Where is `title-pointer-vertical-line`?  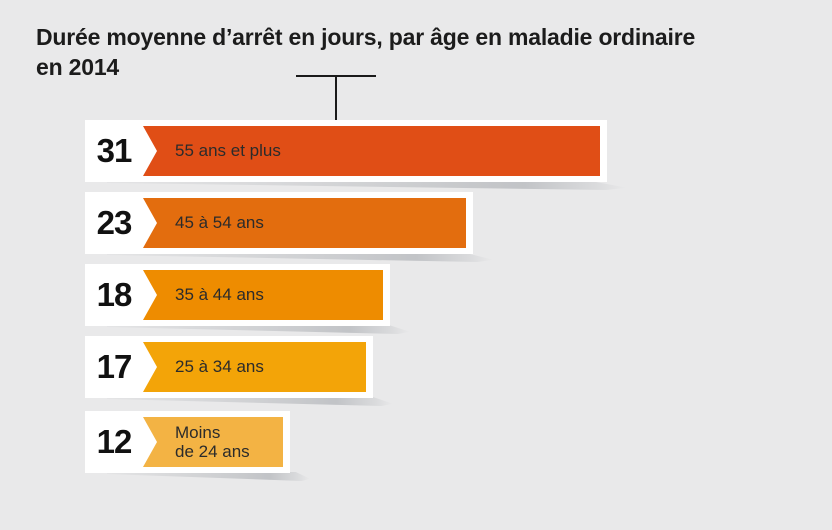 title-pointer-vertical-line is located at coordinates (336, 98).